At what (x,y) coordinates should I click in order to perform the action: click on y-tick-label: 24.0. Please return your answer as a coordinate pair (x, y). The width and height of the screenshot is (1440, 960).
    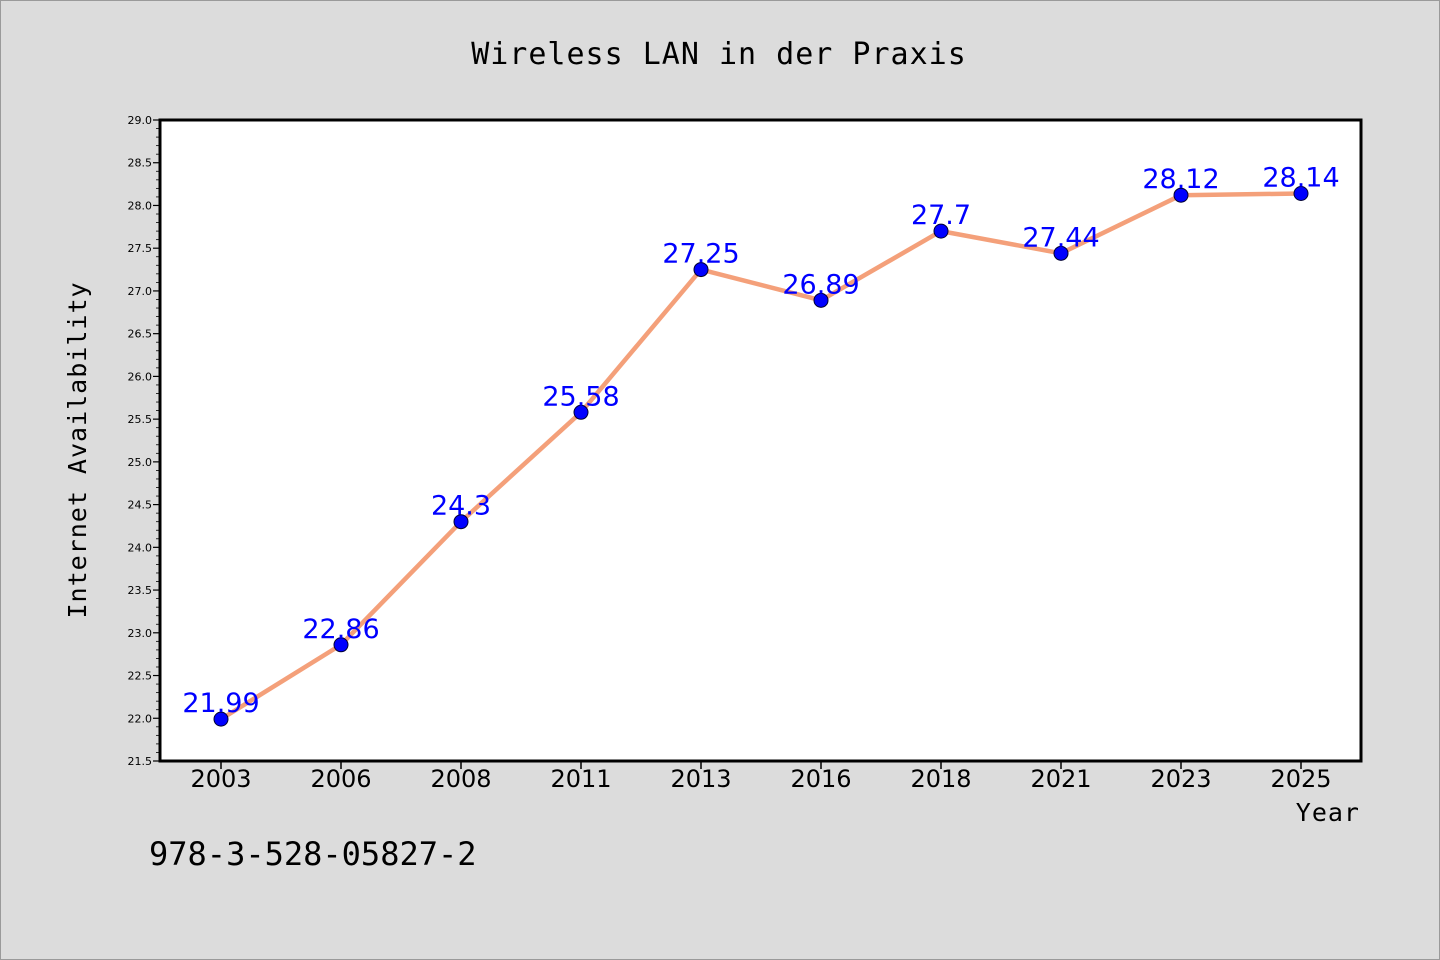
    Looking at the image, I should click on (140, 547).